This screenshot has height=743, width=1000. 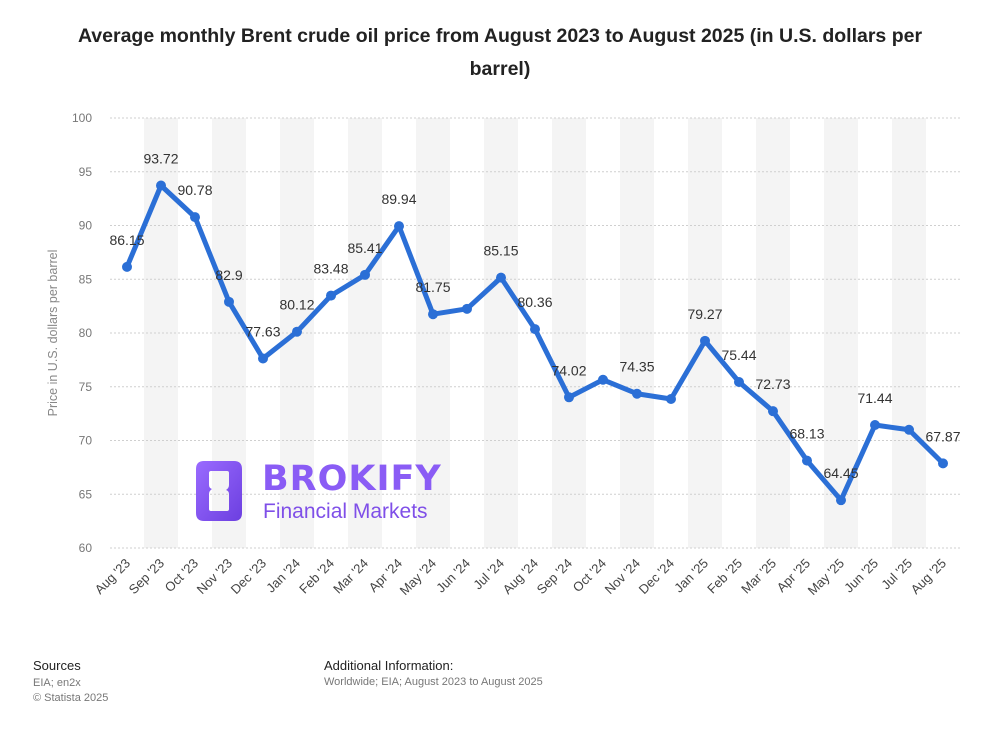 What do you see at coordinates (826, 577) in the screenshot?
I see `x-tick-label: May '25` at bounding box center [826, 577].